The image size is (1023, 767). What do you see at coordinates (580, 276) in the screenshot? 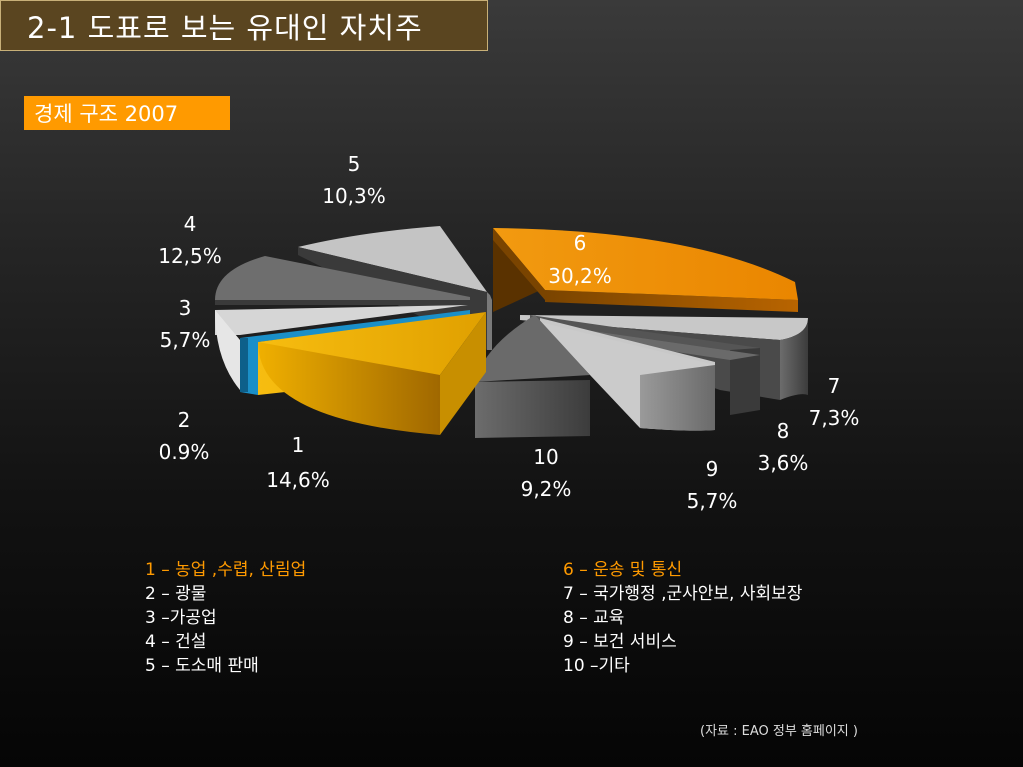
I see `label-6-pct: 30,2%` at bounding box center [580, 276].